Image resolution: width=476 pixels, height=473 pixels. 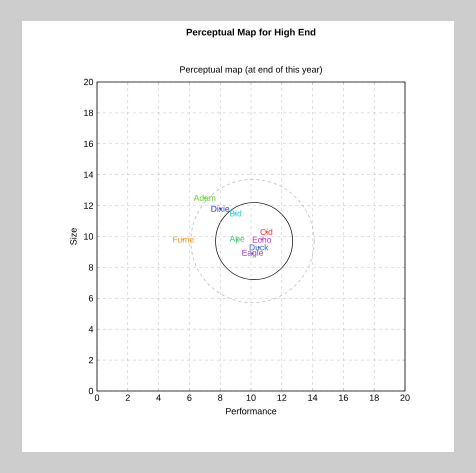 What do you see at coordinates (183, 239) in the screenshot?
I see `series-label: Fume` at bounding box center [183, 239].